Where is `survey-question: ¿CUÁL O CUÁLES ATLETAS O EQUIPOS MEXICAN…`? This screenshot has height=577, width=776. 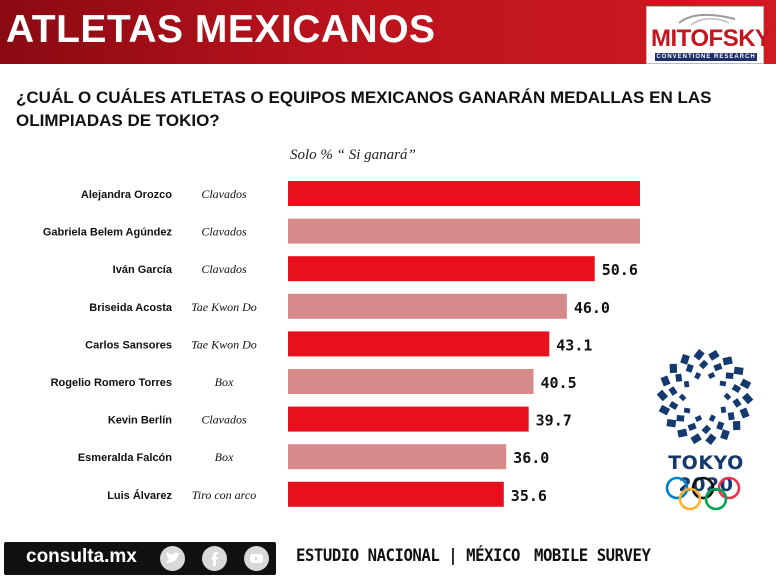 survey-question: ¿CUÁL O CUÁLES ATLETAS O EQUIPOS MEXICAN… is located at coordinates (364, 109).